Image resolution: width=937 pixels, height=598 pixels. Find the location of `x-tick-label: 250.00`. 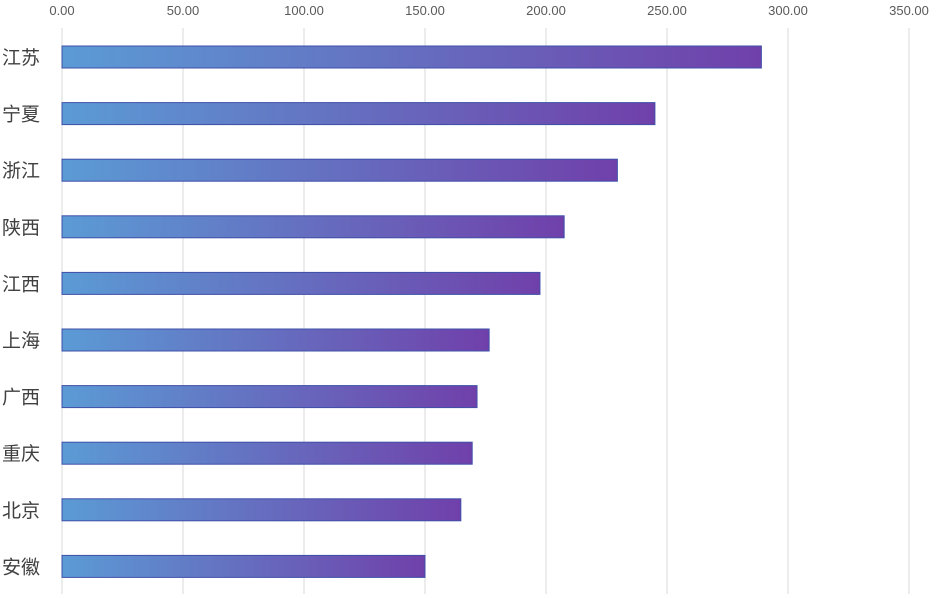

x-tick-label: 250.00 is located at coordinates (667, 10).